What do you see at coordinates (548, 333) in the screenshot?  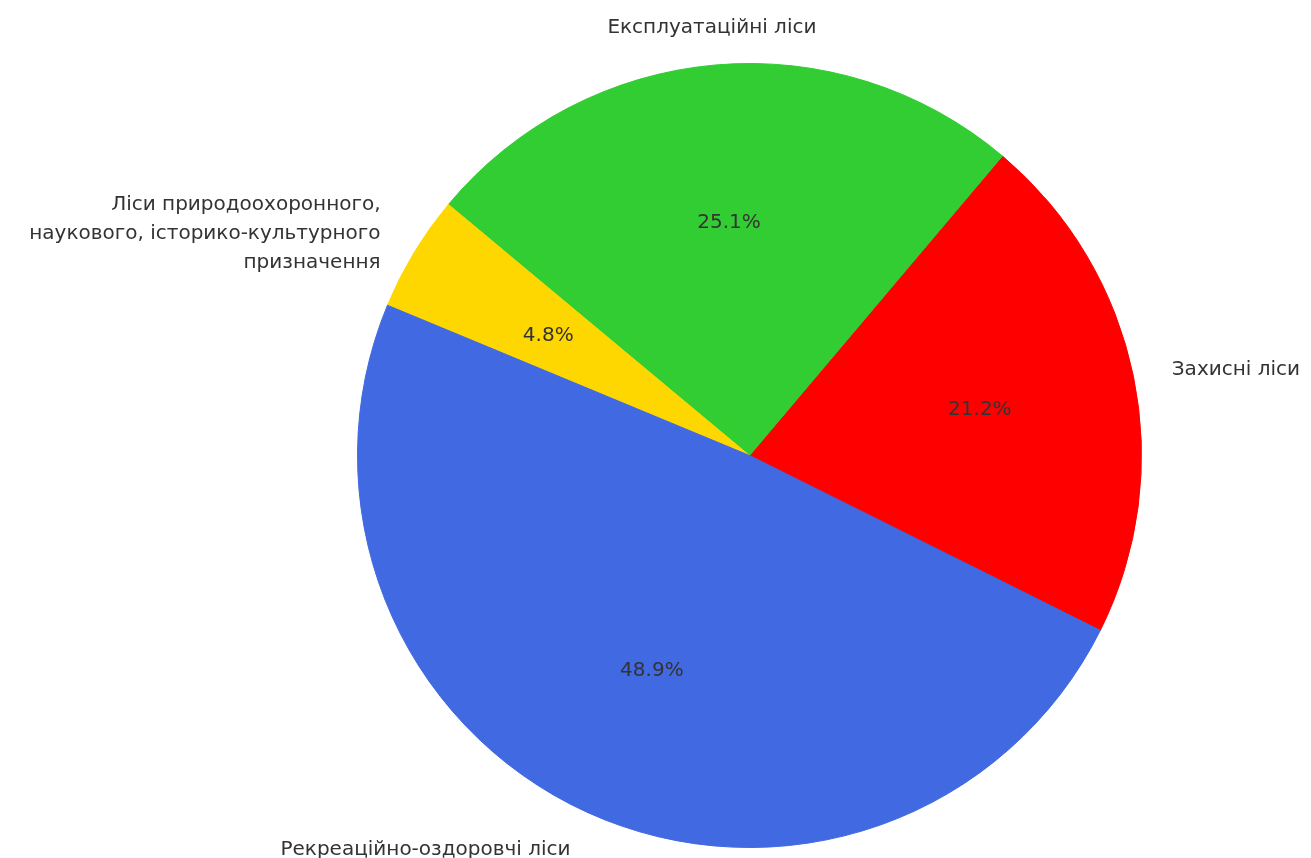 I see `data-label: 4.8%` at bounding box center [548, 333].